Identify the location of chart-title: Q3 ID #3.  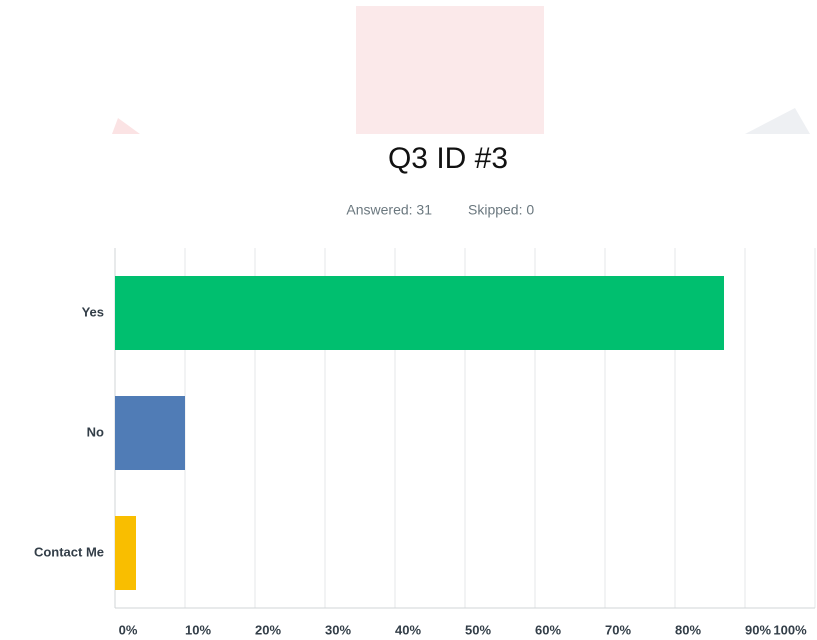
(448, 158).